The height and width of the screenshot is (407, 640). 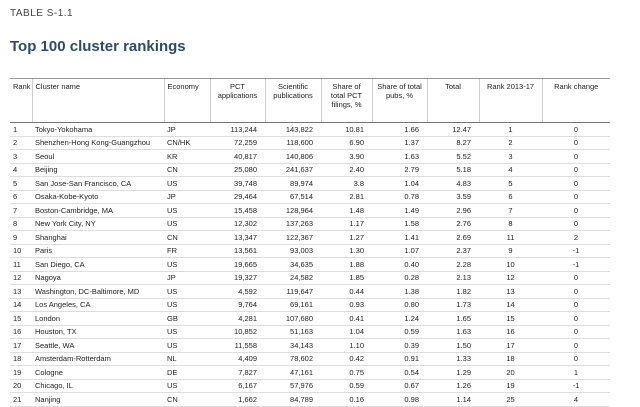 What do you see at coordinates (510, 129) in the screenshot?
I see `table-cell: 1` at bounding box center [510, 129].